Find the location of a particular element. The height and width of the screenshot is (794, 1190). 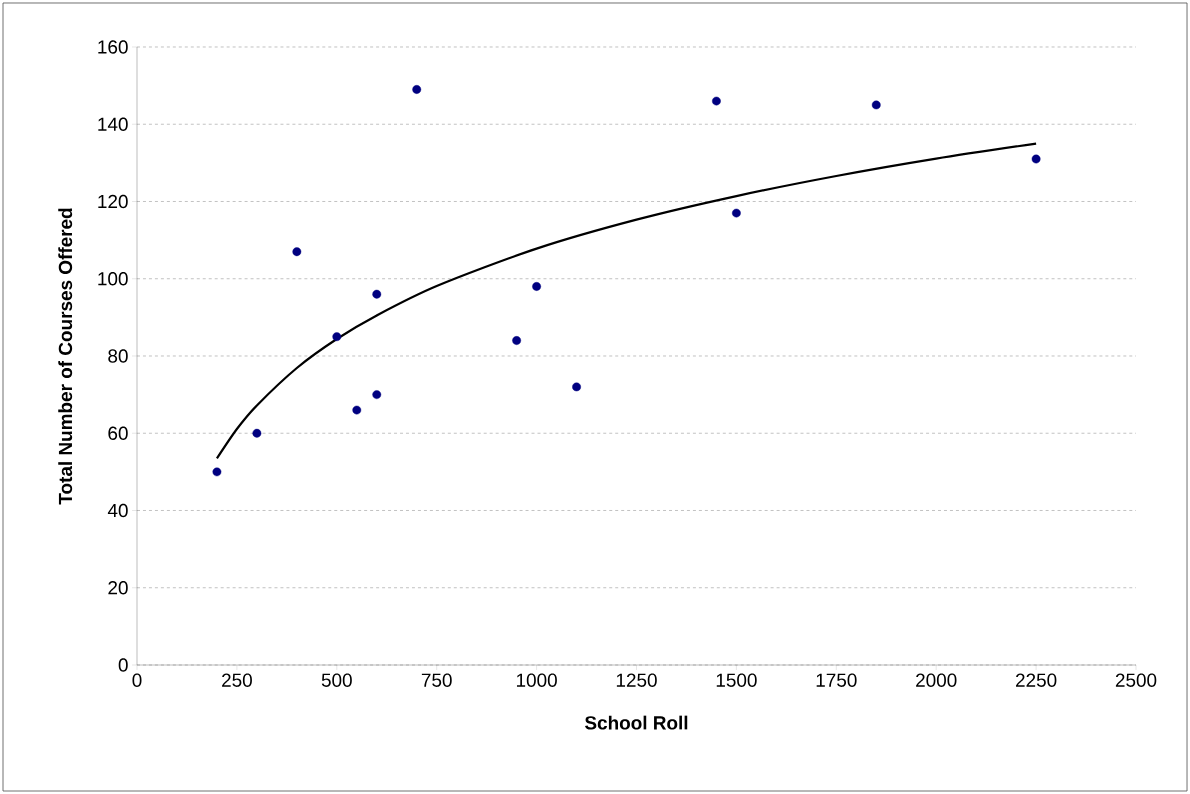

x-tick-label: 500 is located at coordinates (336, 680).